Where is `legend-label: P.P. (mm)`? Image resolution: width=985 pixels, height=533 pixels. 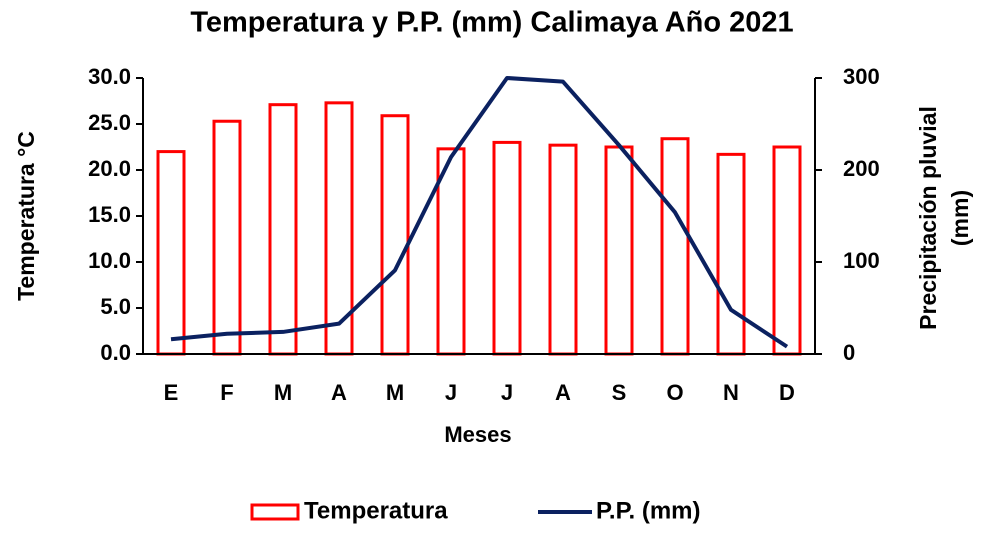
legend-label: P.P. (mm) is located at coordinates (648, 510).